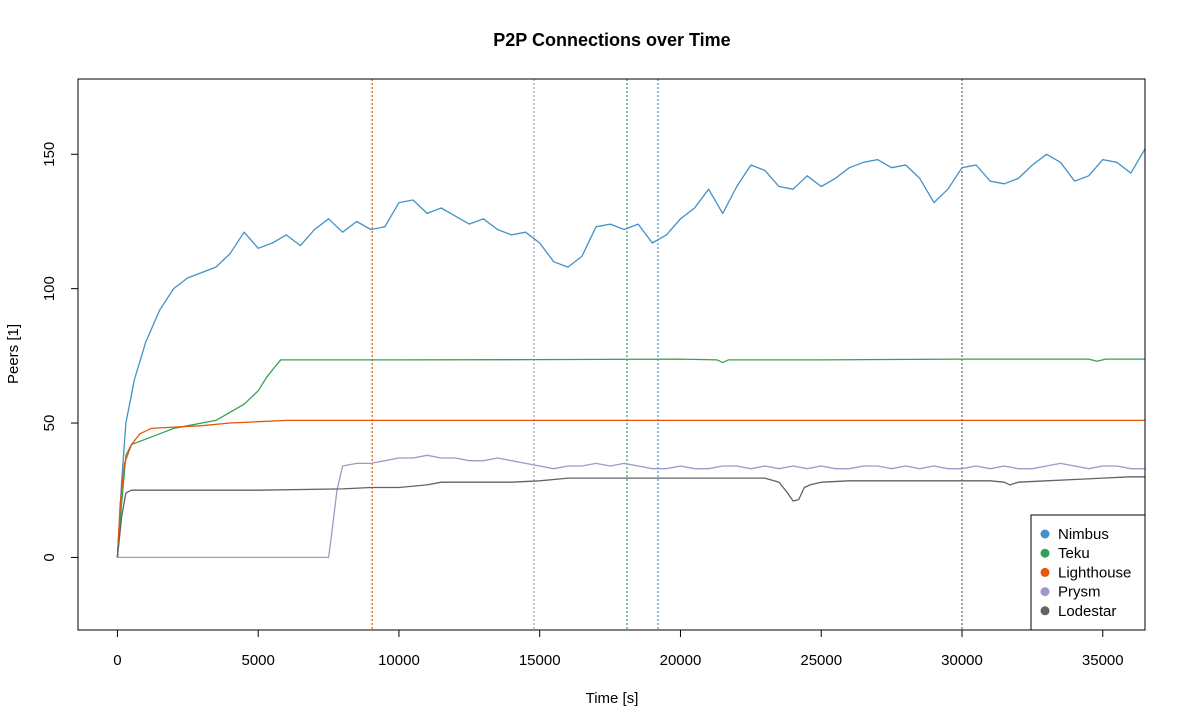  I want to click on legend-box, so click(1088, 572).